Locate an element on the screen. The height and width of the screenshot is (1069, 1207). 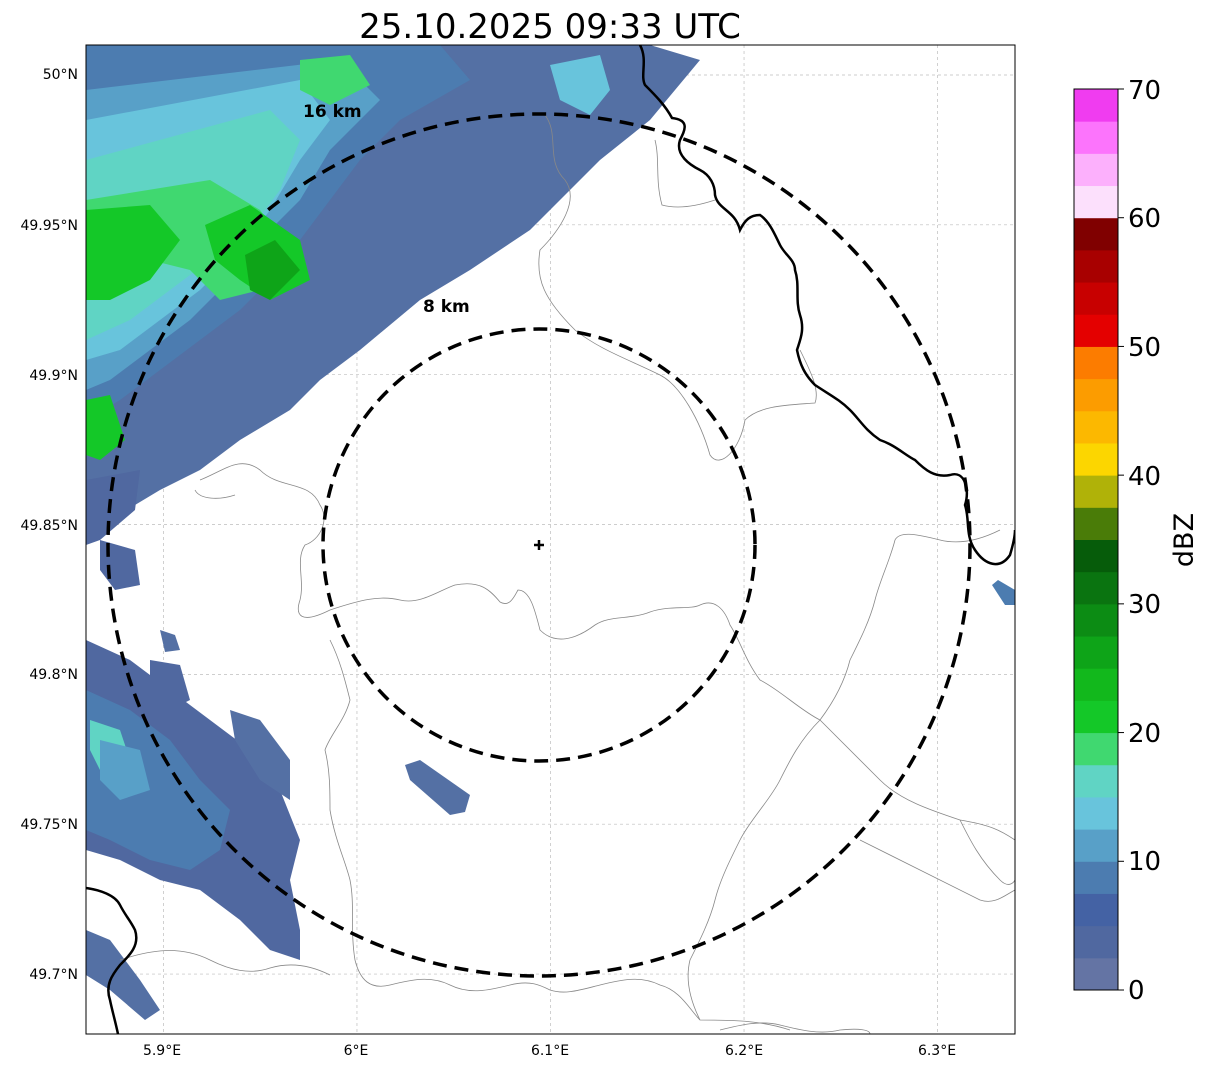
colorbar-tick-label: 50 is located at coordinates (1144, 348).